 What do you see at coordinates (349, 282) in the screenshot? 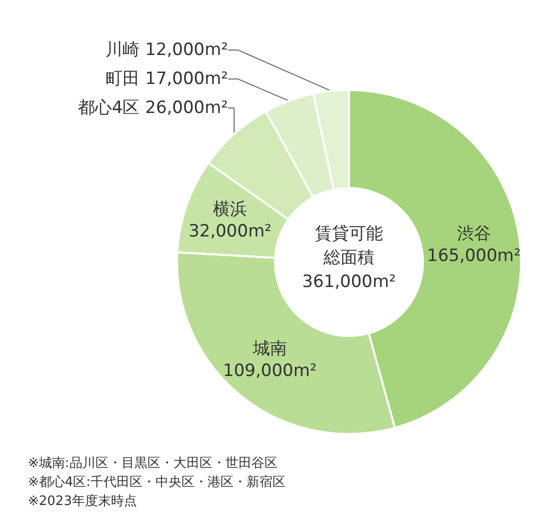
I see `text: 361,000m²` at bounding box center [349, 282].